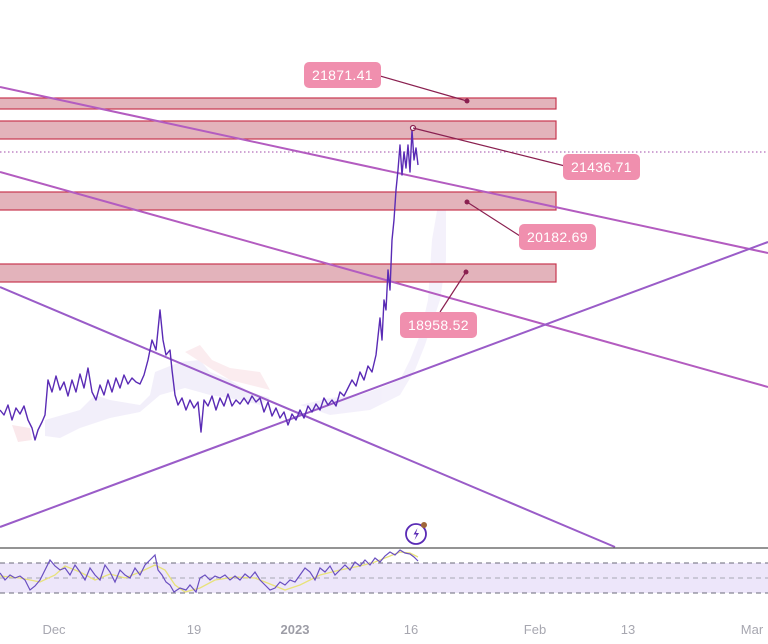 The width and height of the screenshot is (768, 644). I want to click on label-leaders, so click(472, 194).